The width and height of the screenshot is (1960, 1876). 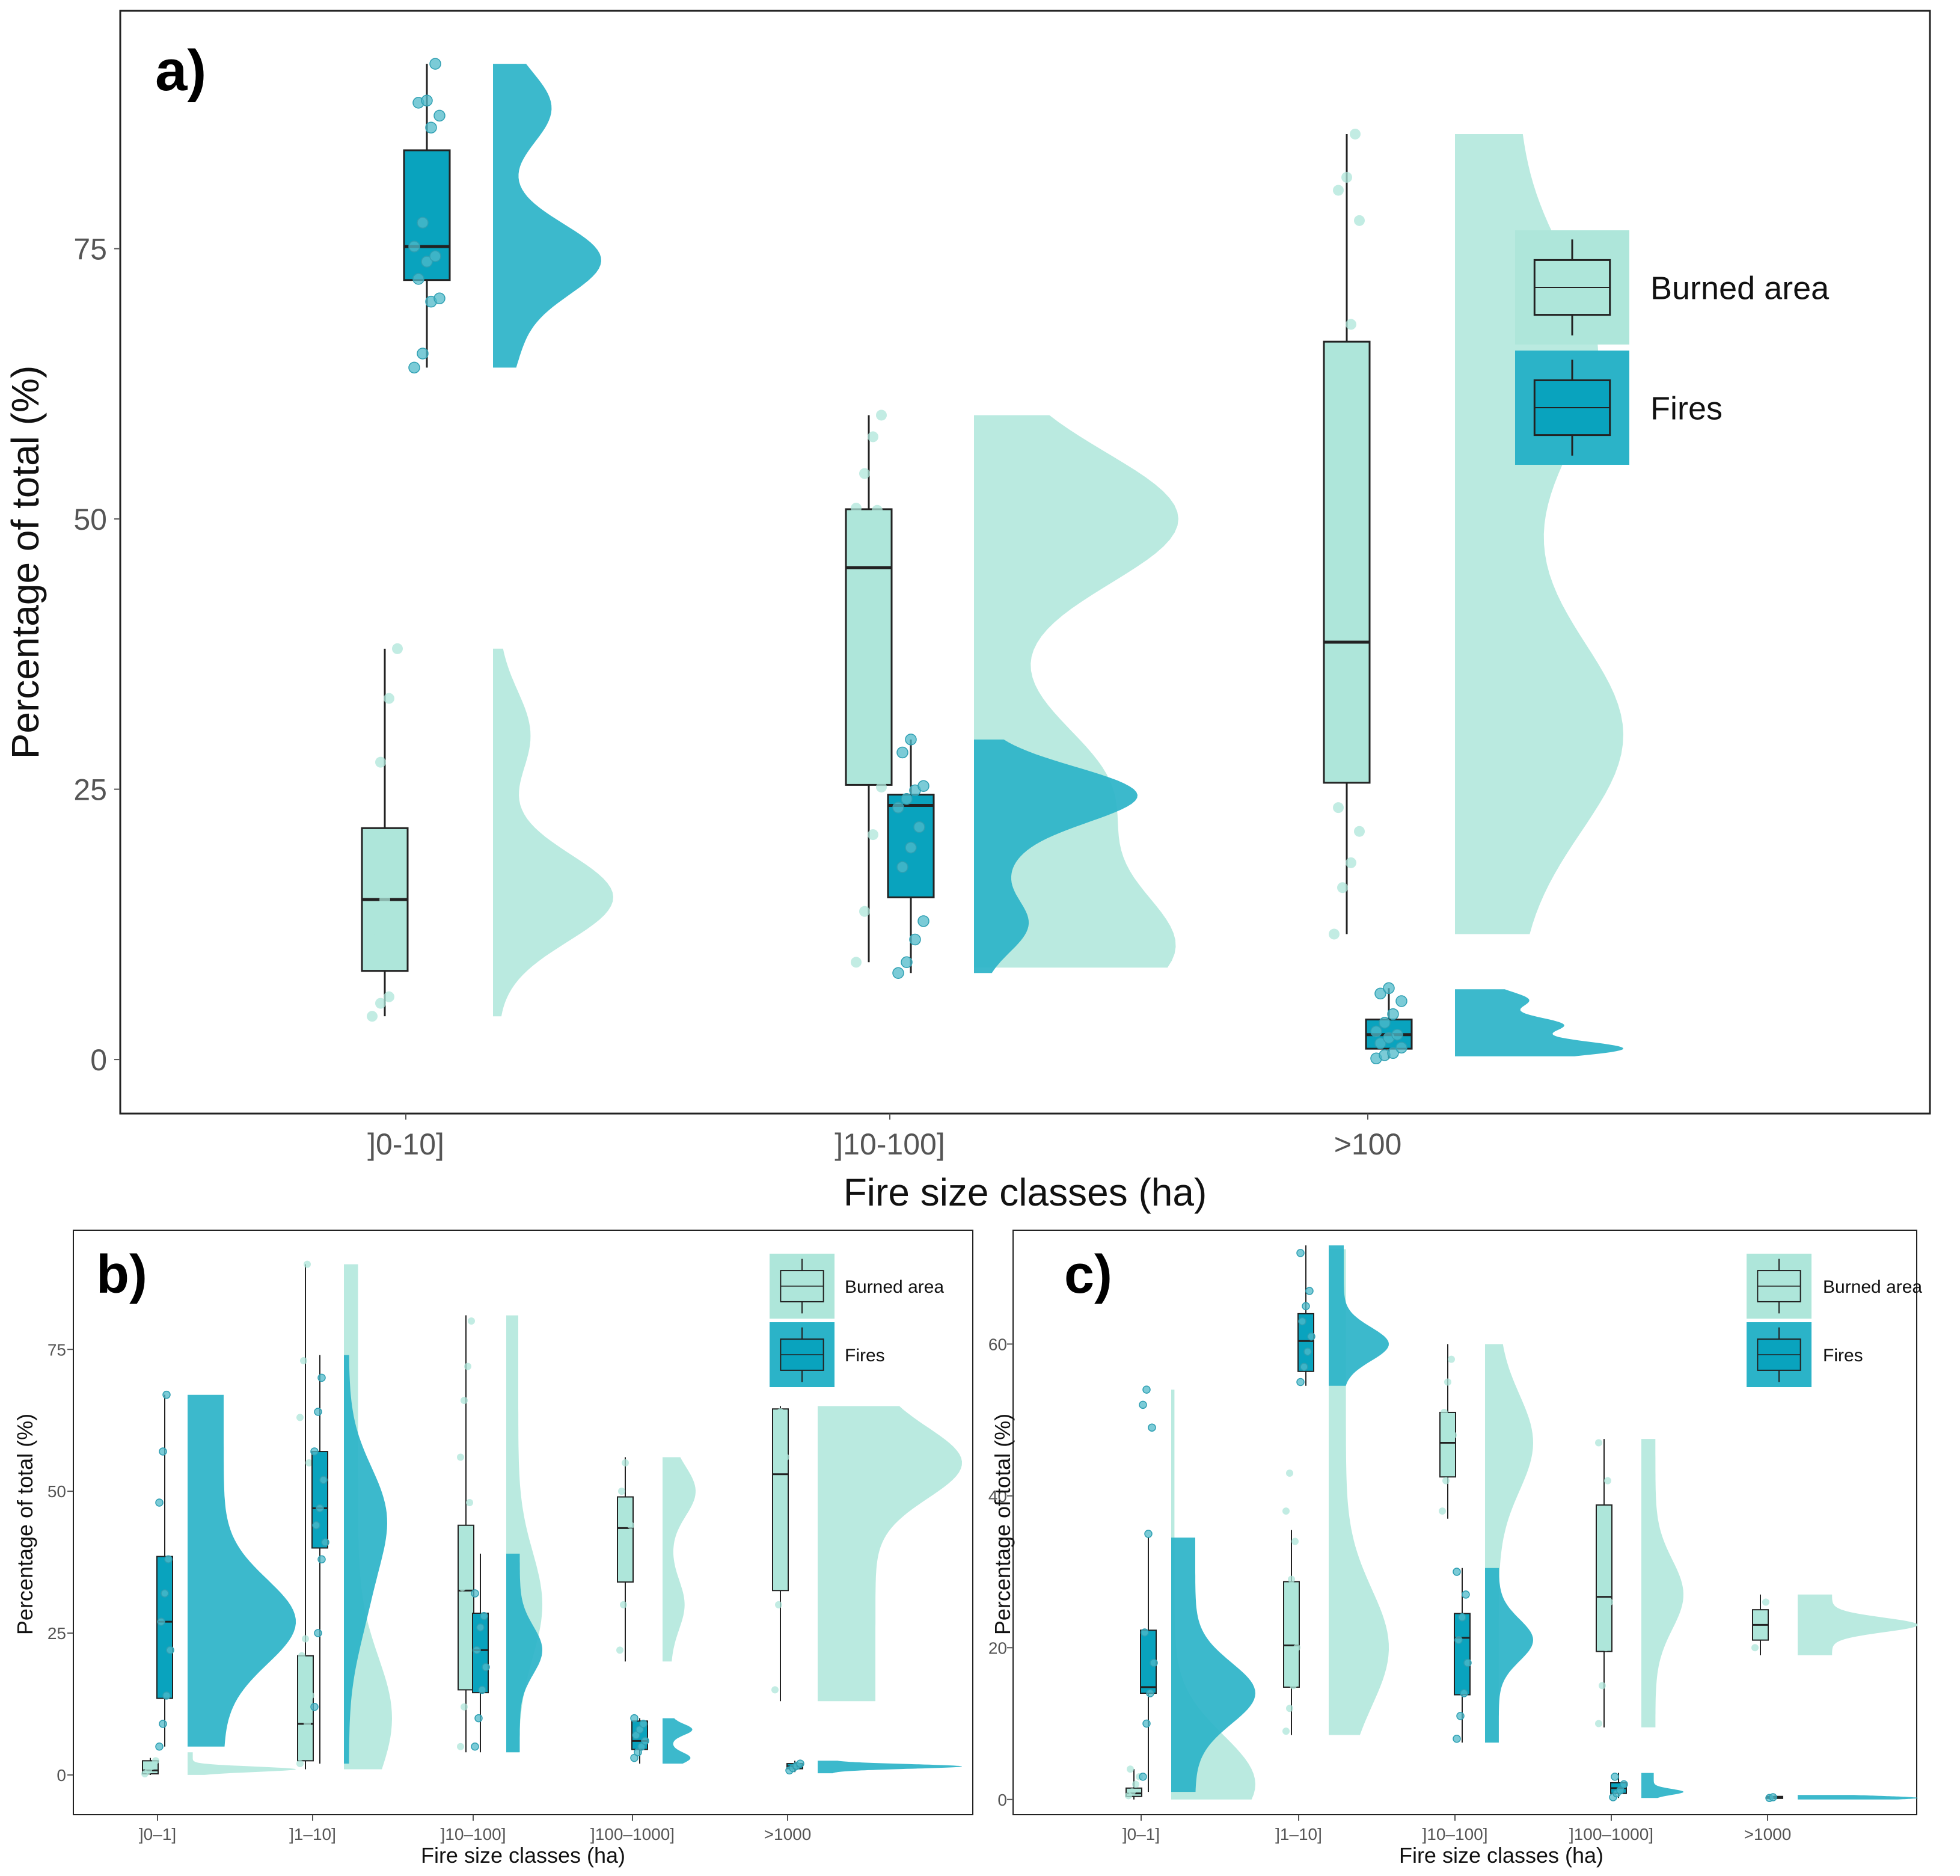 I want to click on burned-area-series, so click(x=551, y=1519).